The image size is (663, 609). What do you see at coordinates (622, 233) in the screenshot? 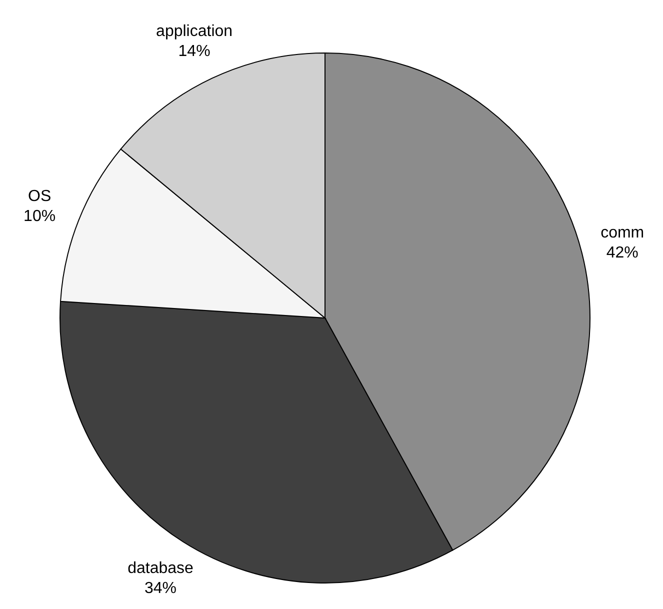
I see `slice-label: comm` at bounding box center [622, 233].